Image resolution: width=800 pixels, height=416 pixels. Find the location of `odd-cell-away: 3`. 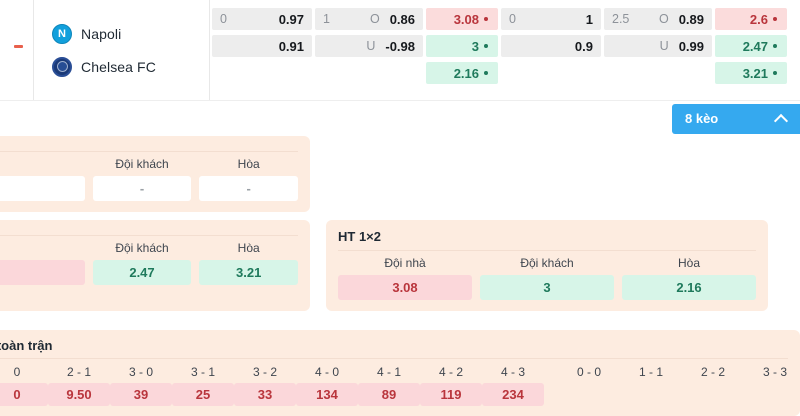

odd-cell-away: 3 is located at coordinates (547, 287).